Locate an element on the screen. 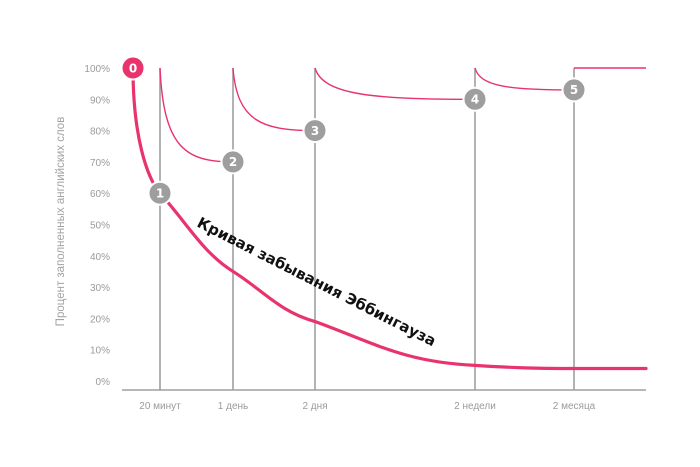 The image size is (700, 467). y-tick-label: 40% is located at coordinates (100, 257).